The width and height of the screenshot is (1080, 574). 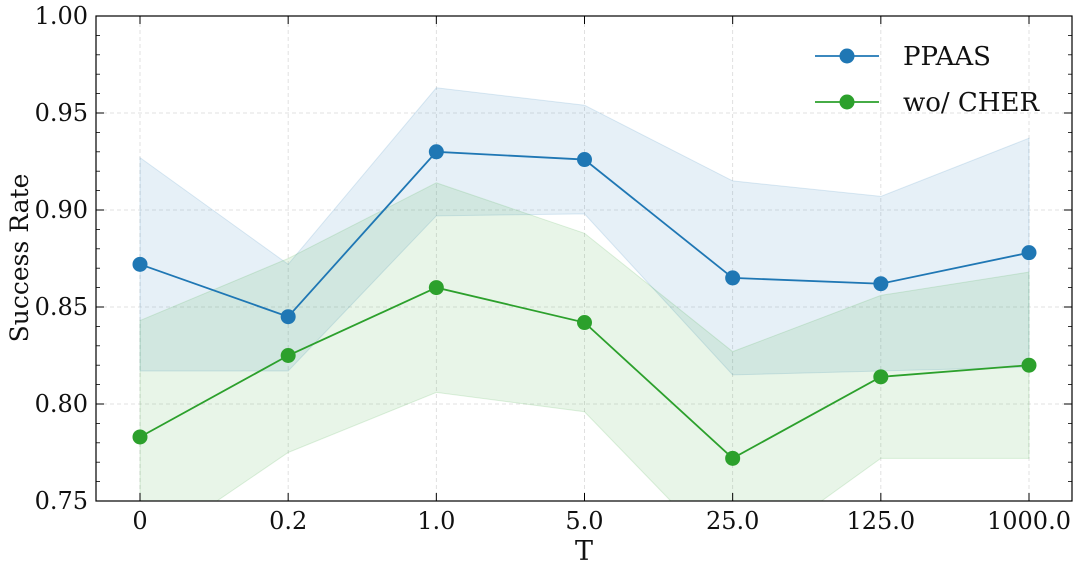 I want to click on x-tick-label: 1000.0, so click(x=1029, y=521).